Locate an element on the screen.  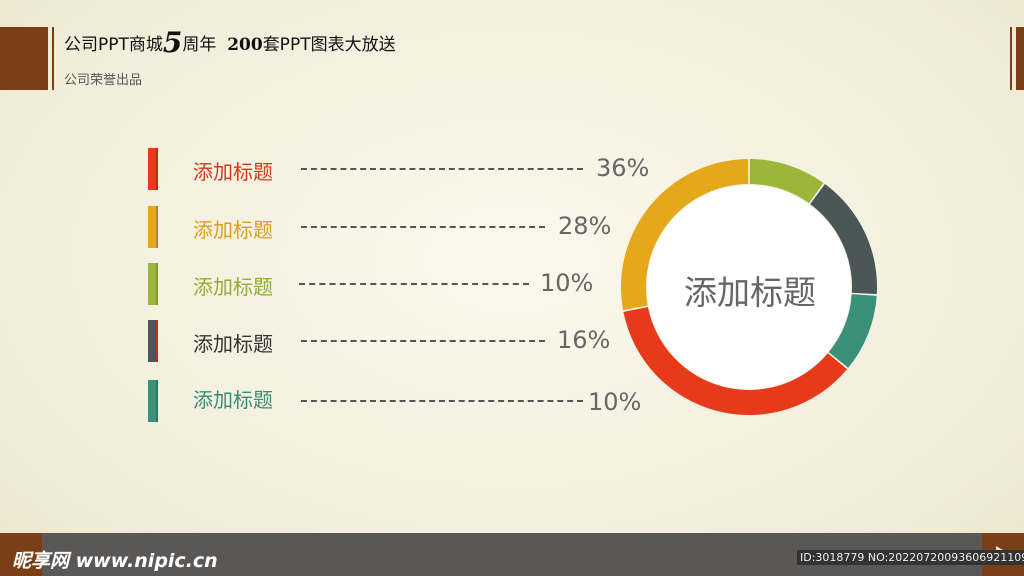
legend-row-1: 添加标题 36% is located at coordinates (350, 170).